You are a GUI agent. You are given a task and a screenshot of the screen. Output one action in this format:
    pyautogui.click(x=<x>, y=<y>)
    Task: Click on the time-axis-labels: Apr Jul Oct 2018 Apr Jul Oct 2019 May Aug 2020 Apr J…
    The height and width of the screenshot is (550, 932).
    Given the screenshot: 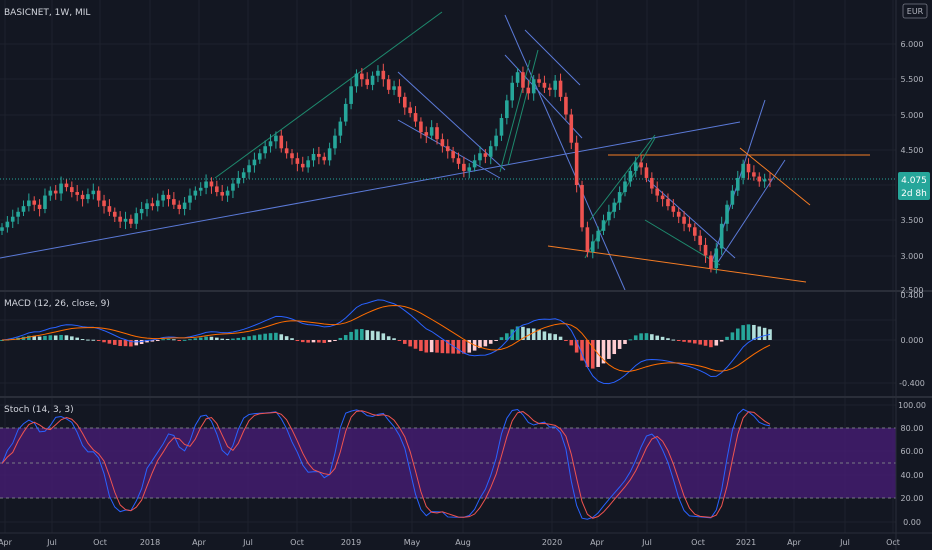 What is the action you would take?
    pyautogui.click(x=450, y=542)
    